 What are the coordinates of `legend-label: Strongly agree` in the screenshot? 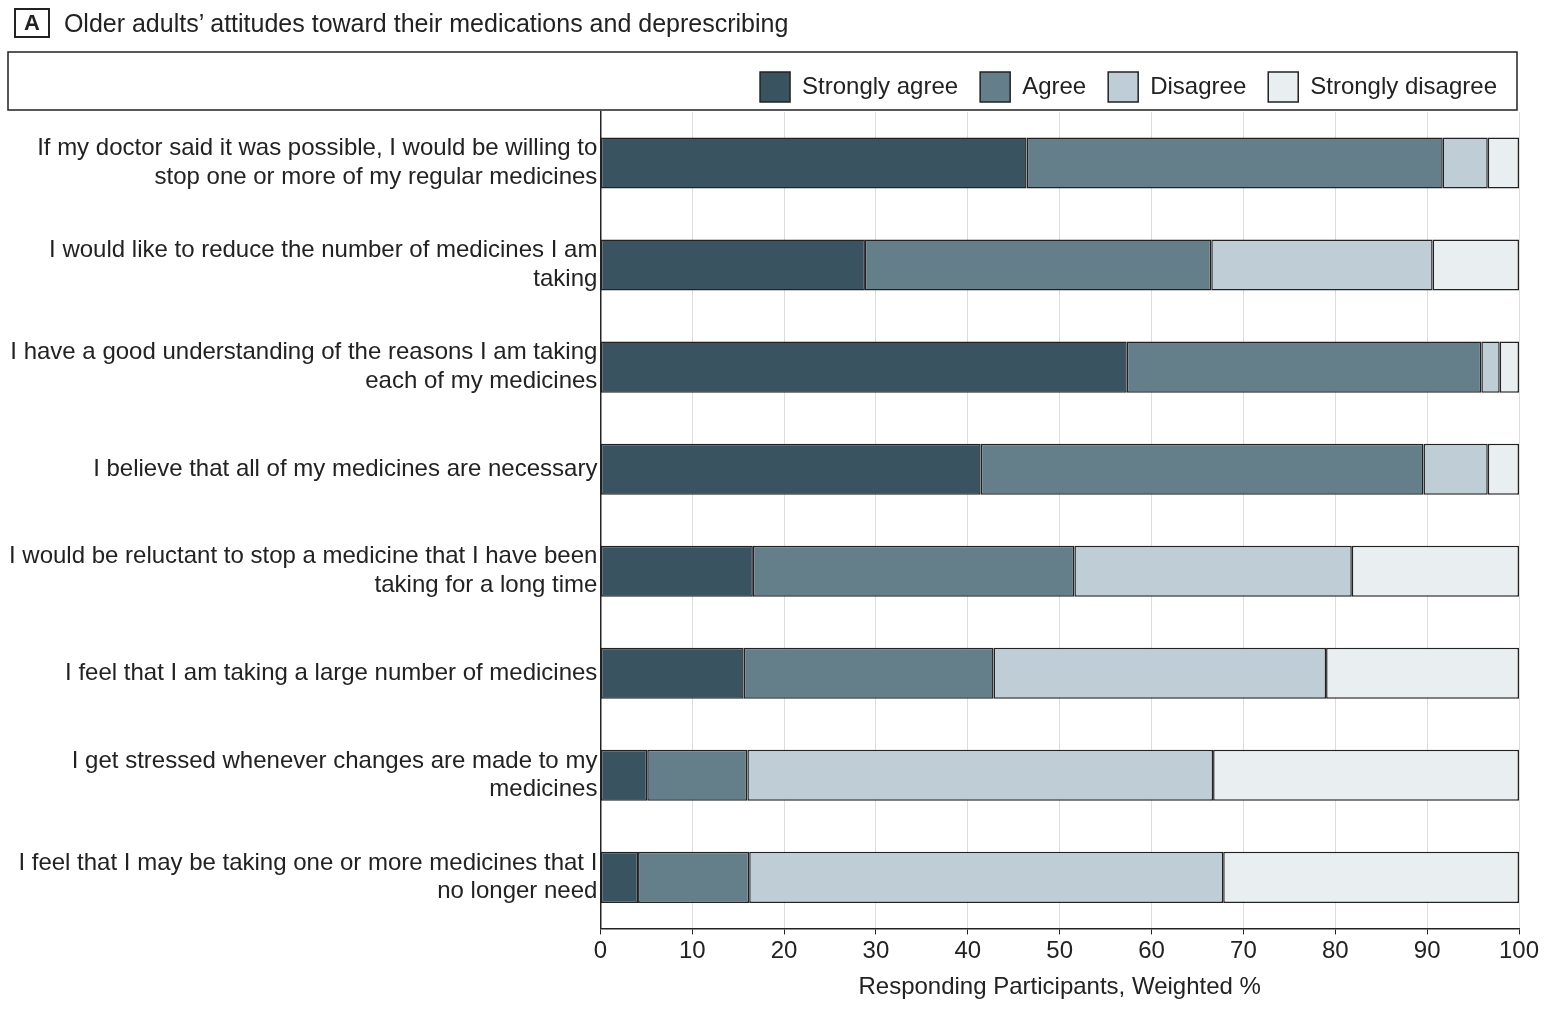 It's located at (880, 85).